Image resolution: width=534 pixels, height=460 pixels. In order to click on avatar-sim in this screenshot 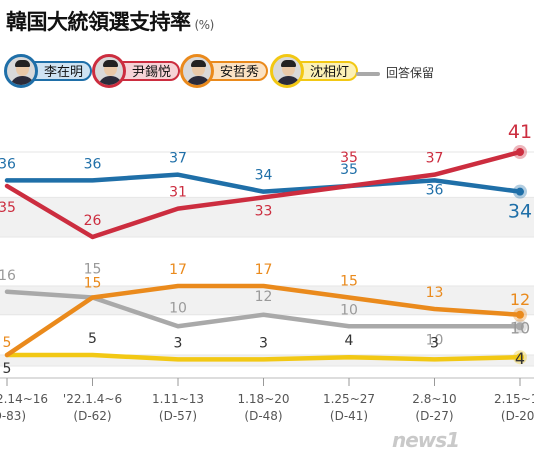, I will do `click(287, 71)`.